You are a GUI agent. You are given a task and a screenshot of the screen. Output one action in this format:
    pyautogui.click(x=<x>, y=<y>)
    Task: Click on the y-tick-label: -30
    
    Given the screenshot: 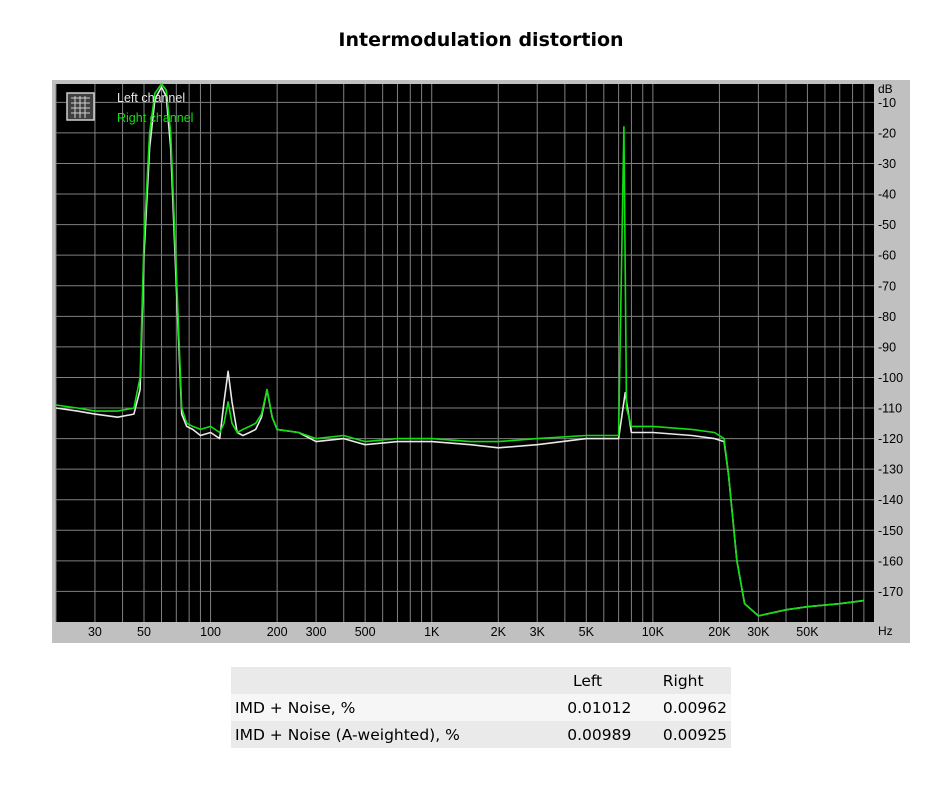 What is the action you would take?
    pyautogui.click(x=887, y=164)
    